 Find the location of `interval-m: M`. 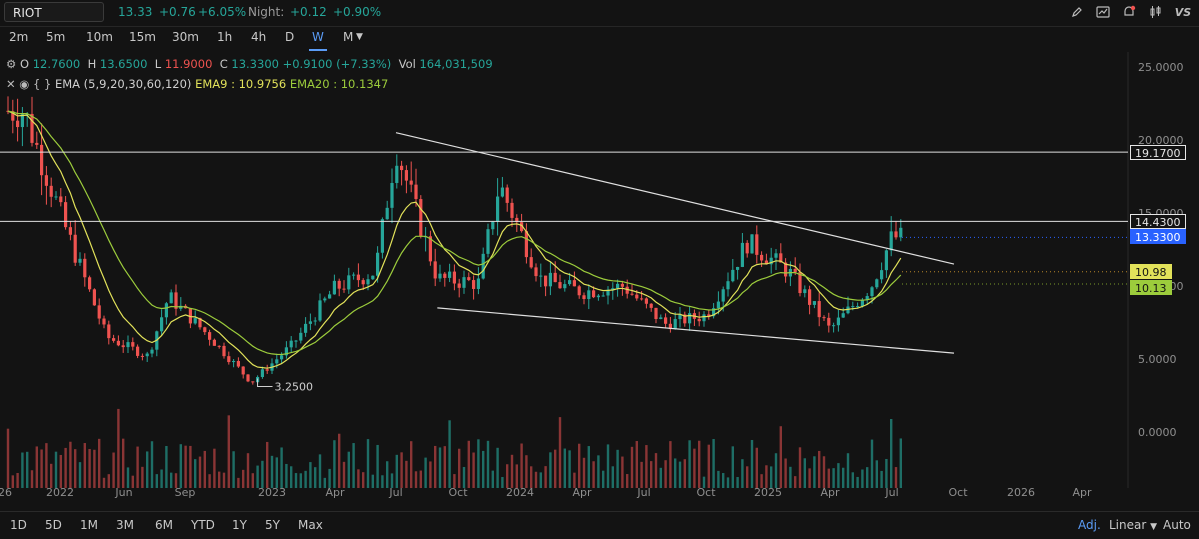

interval-m: M is located at coordinates (348, 37).